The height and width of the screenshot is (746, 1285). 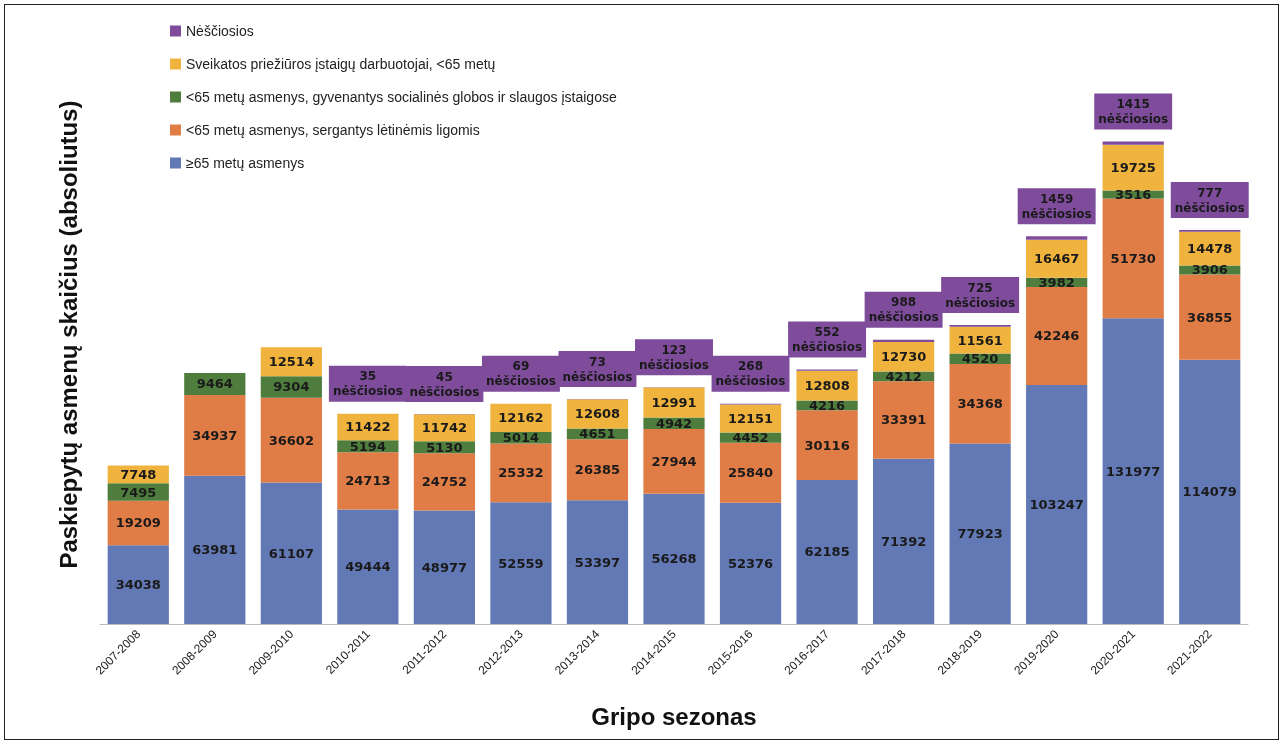 I want to click on data-label: 12608, so click(x=597, y=414).